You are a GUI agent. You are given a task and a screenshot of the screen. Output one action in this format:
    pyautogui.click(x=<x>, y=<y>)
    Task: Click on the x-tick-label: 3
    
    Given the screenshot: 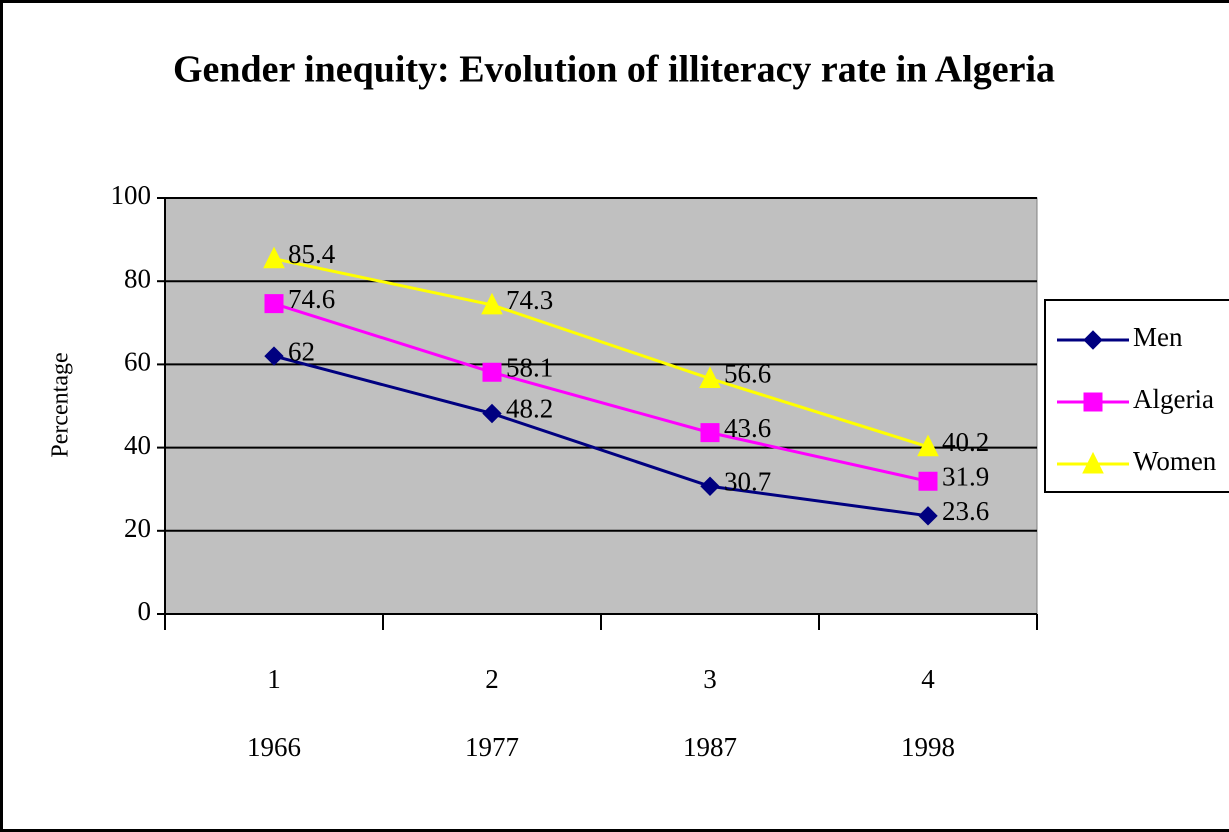 What is the action you would take?
    pyautogui.click(x=710, y=679)
    